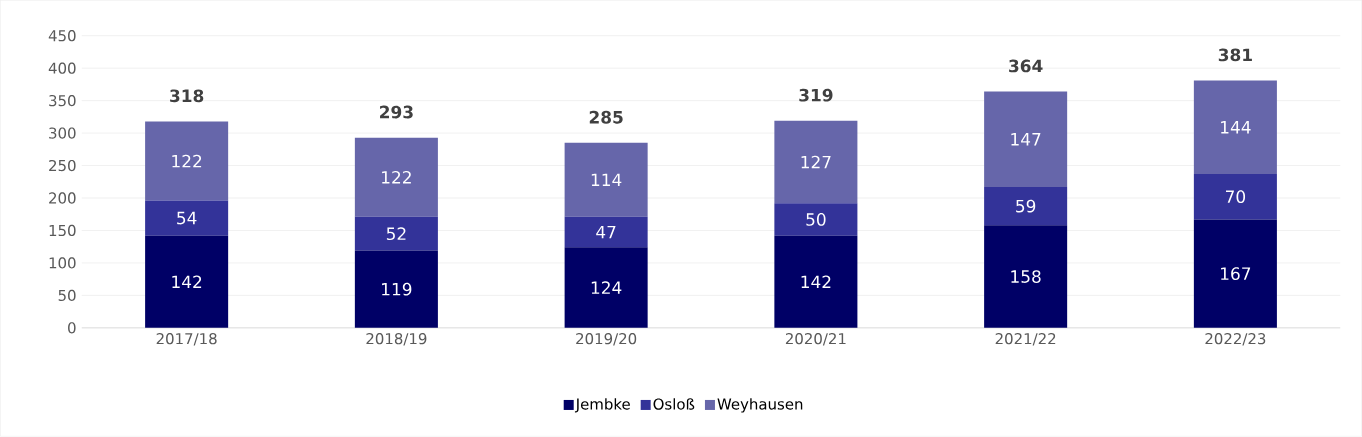  I want to click on data-label: 59, so click(1026, 206).